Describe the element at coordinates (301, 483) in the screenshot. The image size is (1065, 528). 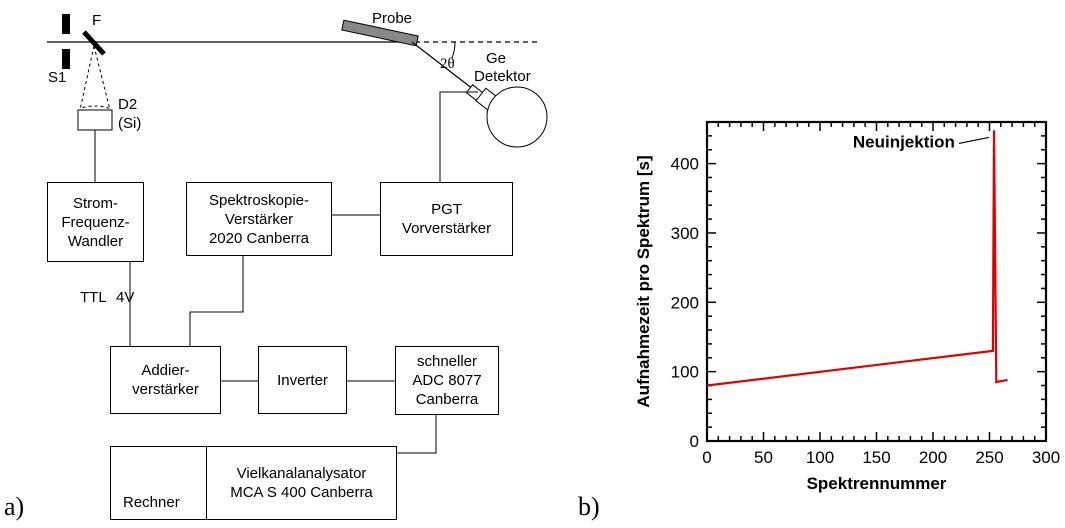
I see `mca-text: Vielkanalanalysator MCA S 400 Canberra` at that location.